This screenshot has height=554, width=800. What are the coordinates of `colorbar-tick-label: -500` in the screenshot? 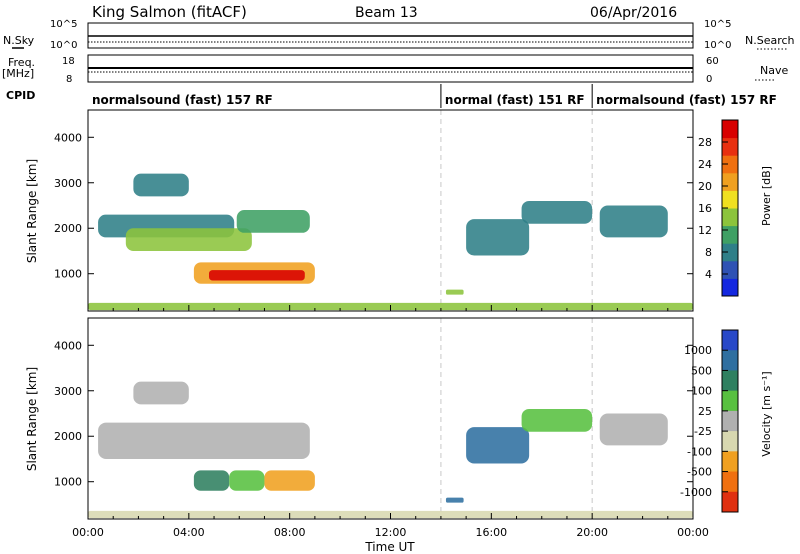 It's located at (699, 472).